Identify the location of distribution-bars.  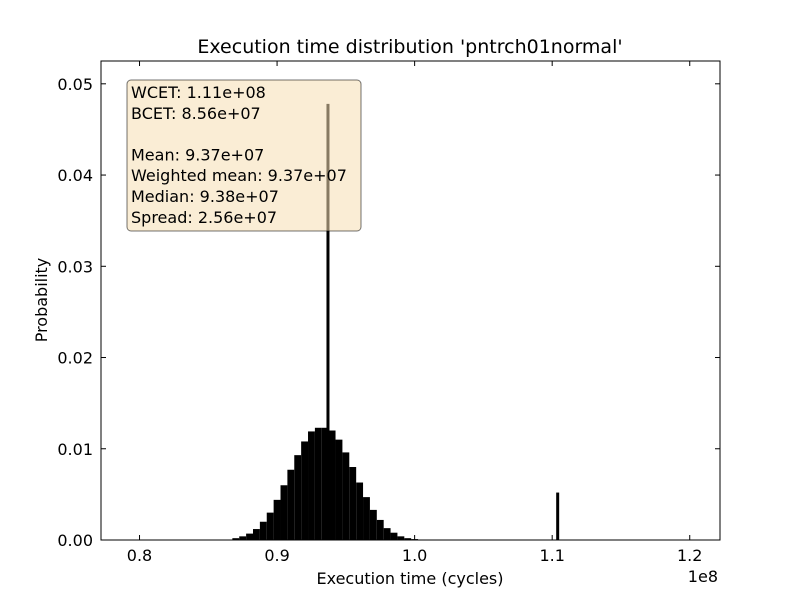
(325, 483).